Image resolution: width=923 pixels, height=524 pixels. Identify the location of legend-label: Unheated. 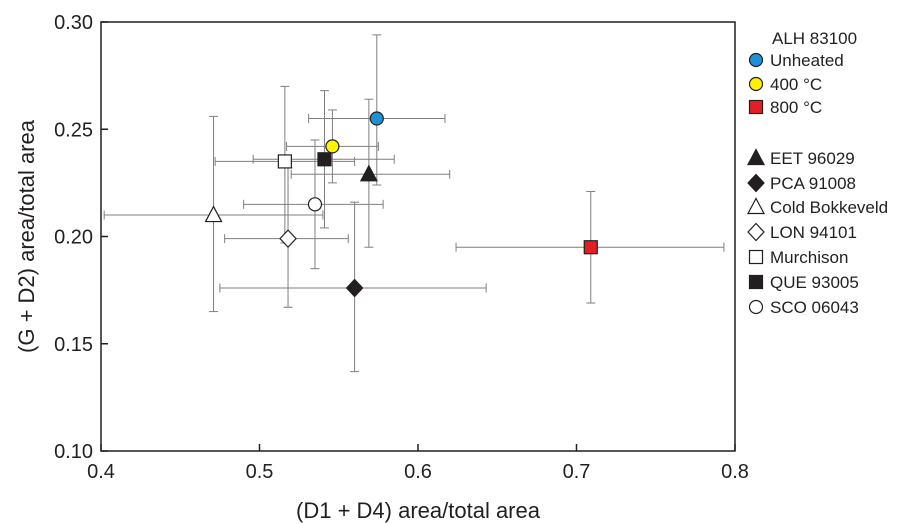
(807, 60).